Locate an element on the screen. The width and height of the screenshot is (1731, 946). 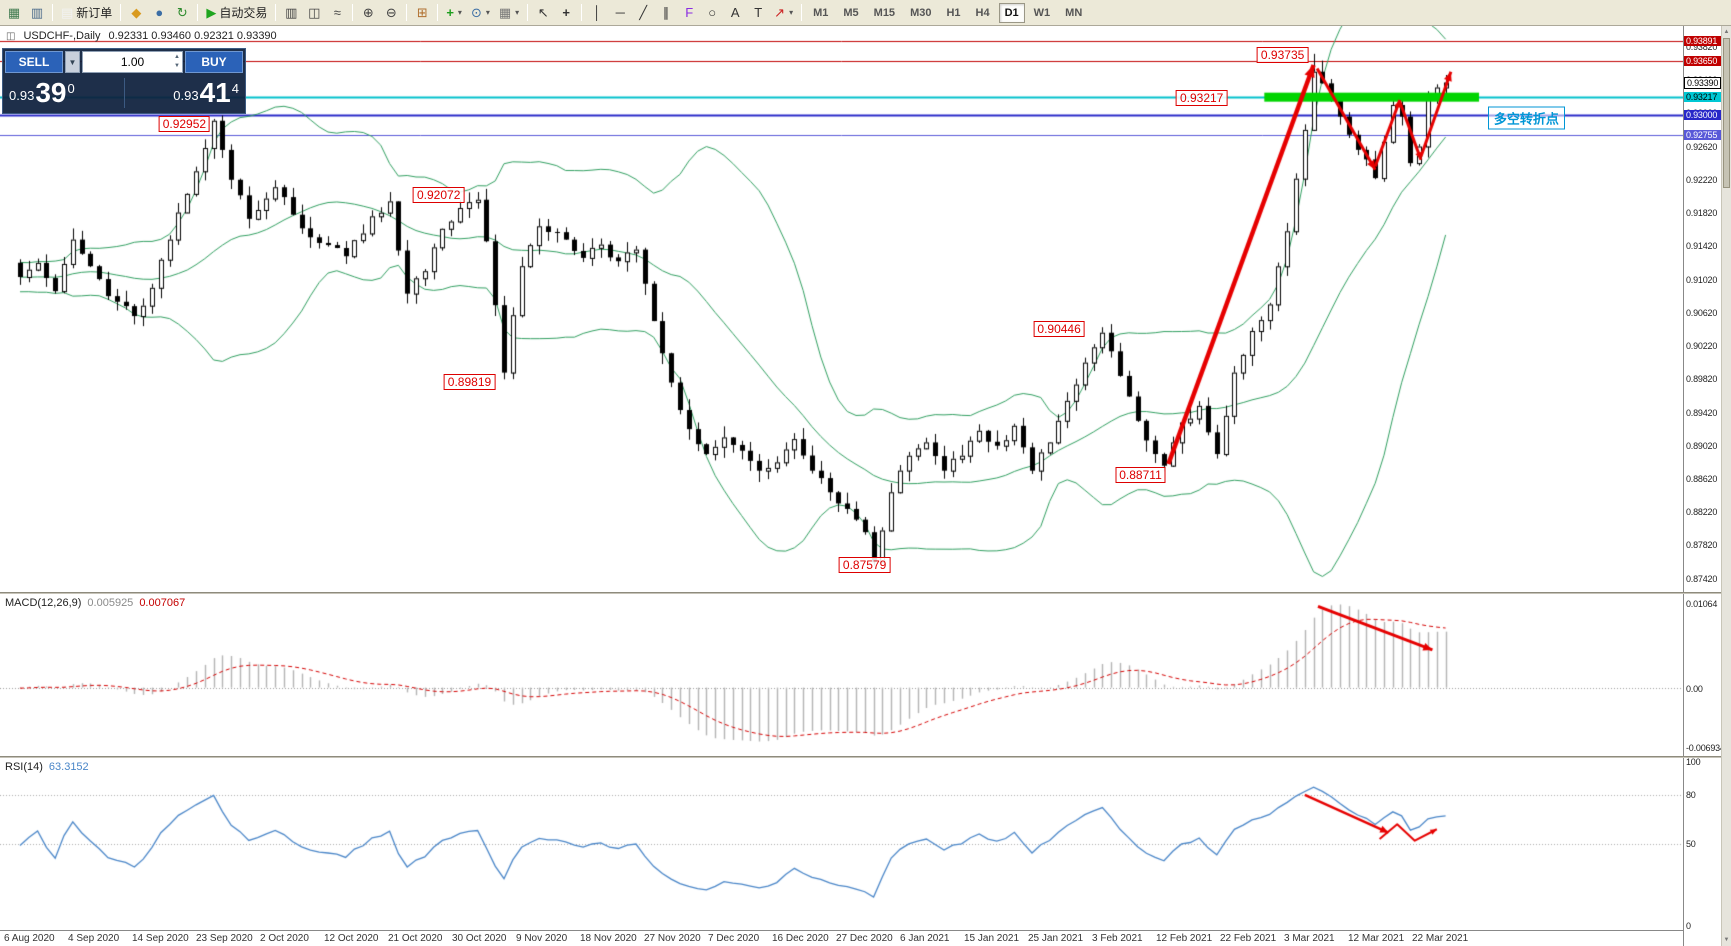
arrows-tool-button: ↗ ▾ is located at coordinates (783, 12).